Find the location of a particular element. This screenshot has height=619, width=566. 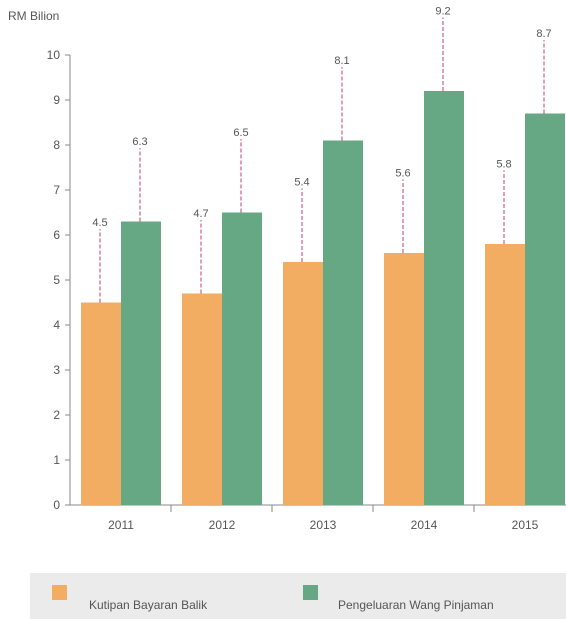

y-tick-label: 6 is located at coordinates (56, 235).